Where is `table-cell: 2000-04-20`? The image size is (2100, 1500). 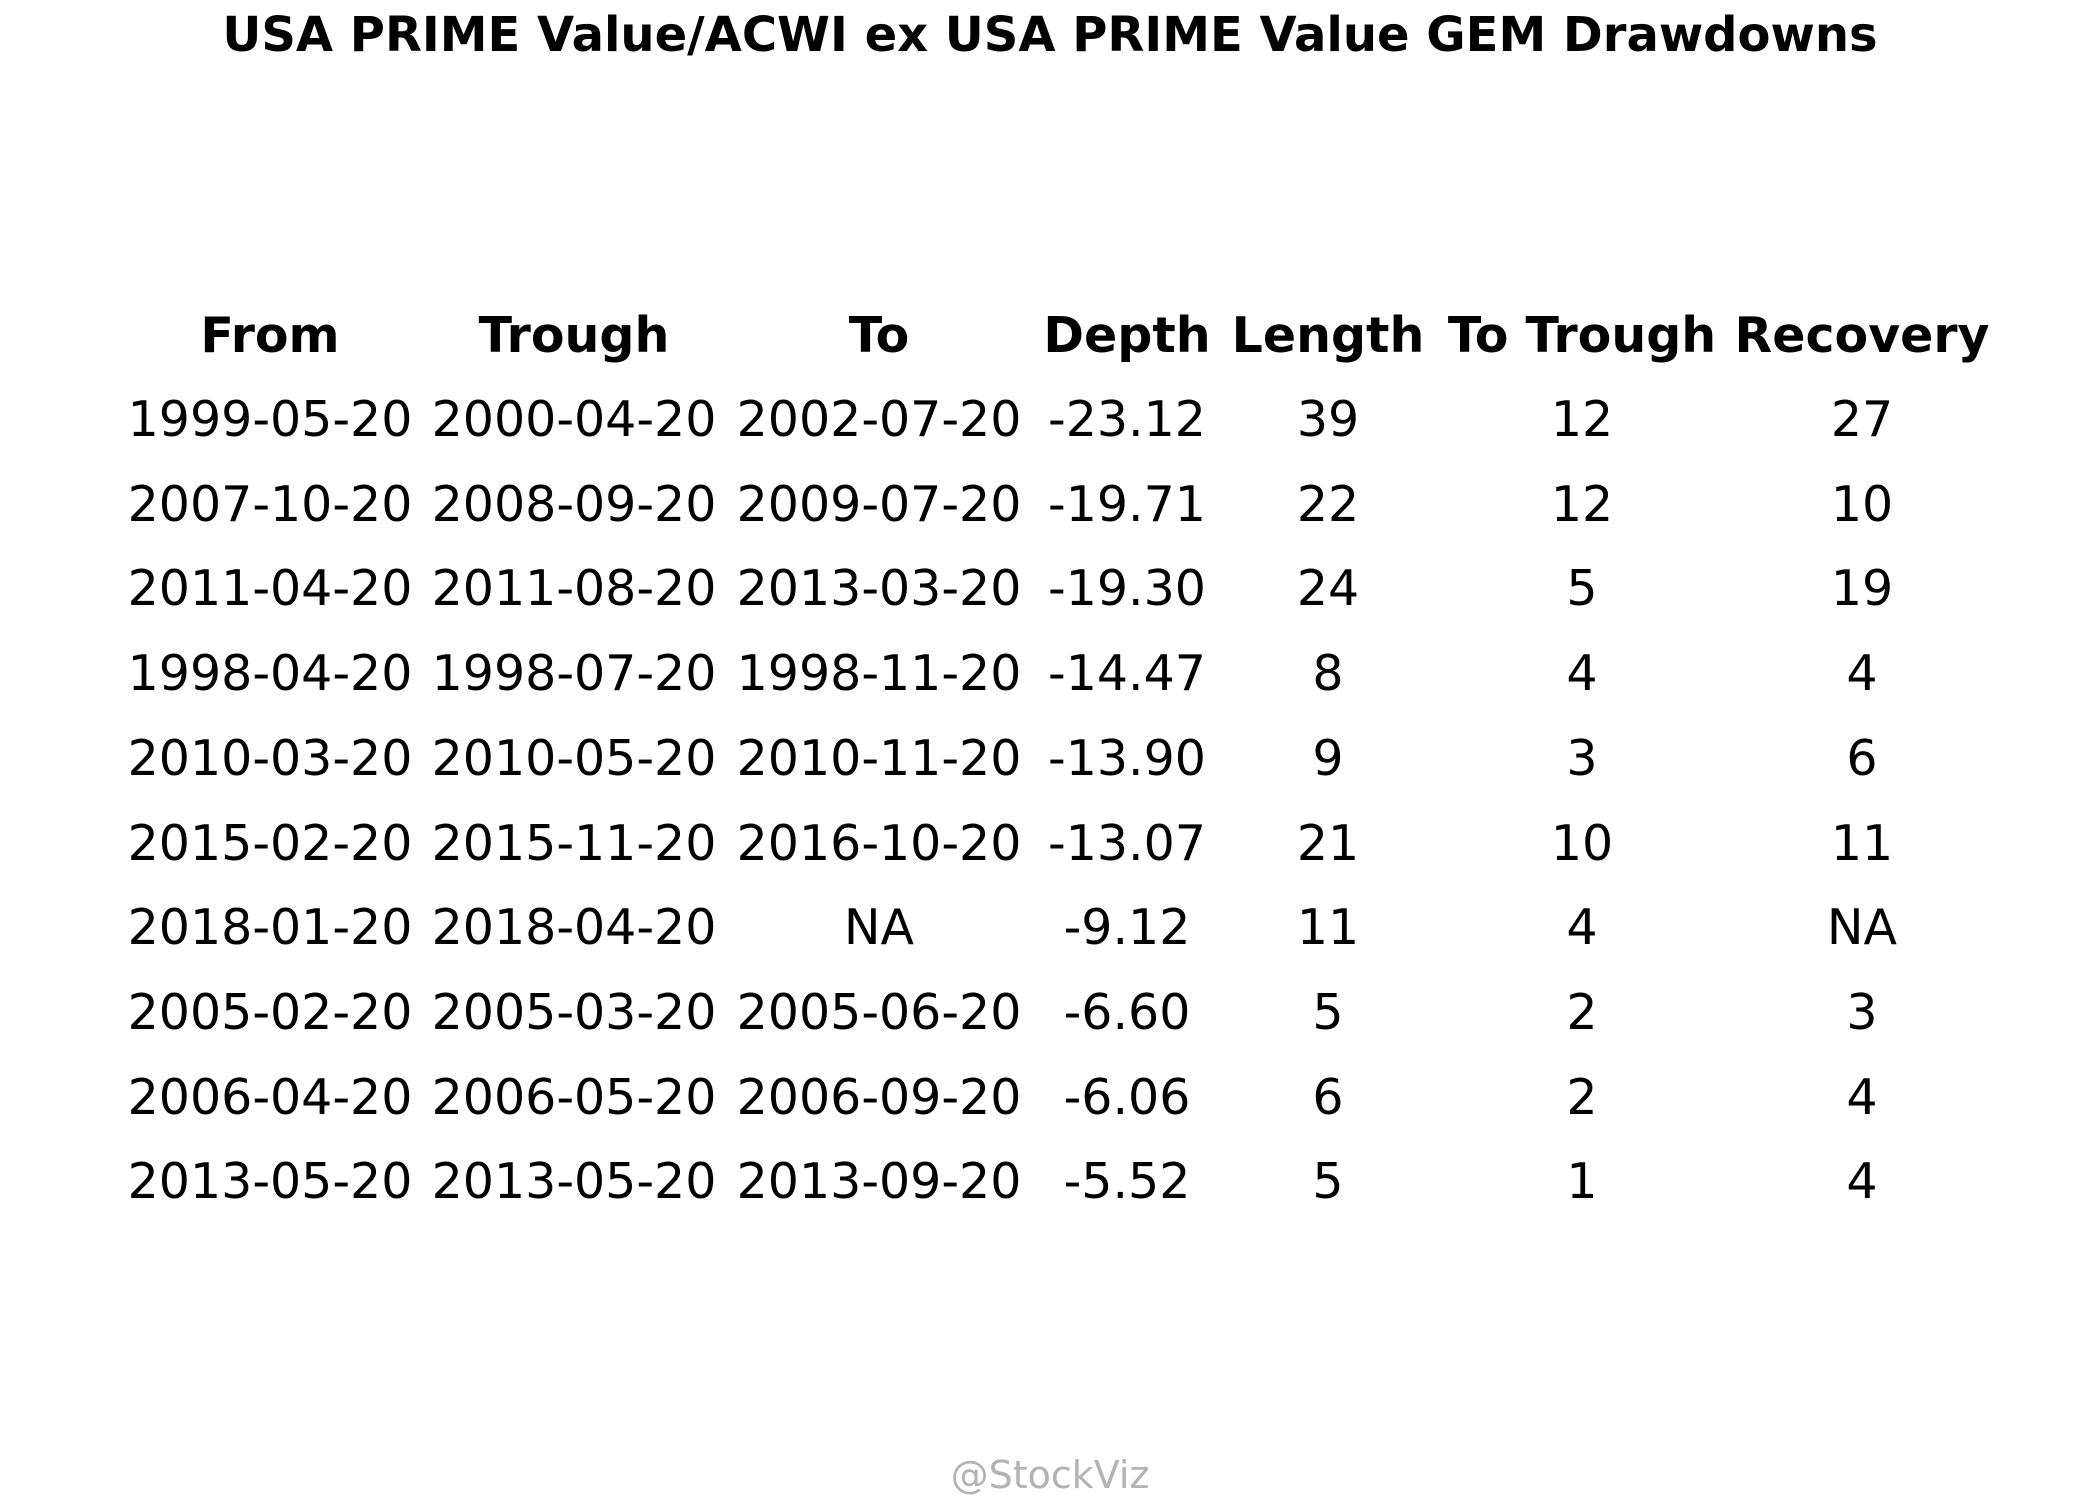
table-cell: 2000-04-20 is located at coordinates (574, 419).